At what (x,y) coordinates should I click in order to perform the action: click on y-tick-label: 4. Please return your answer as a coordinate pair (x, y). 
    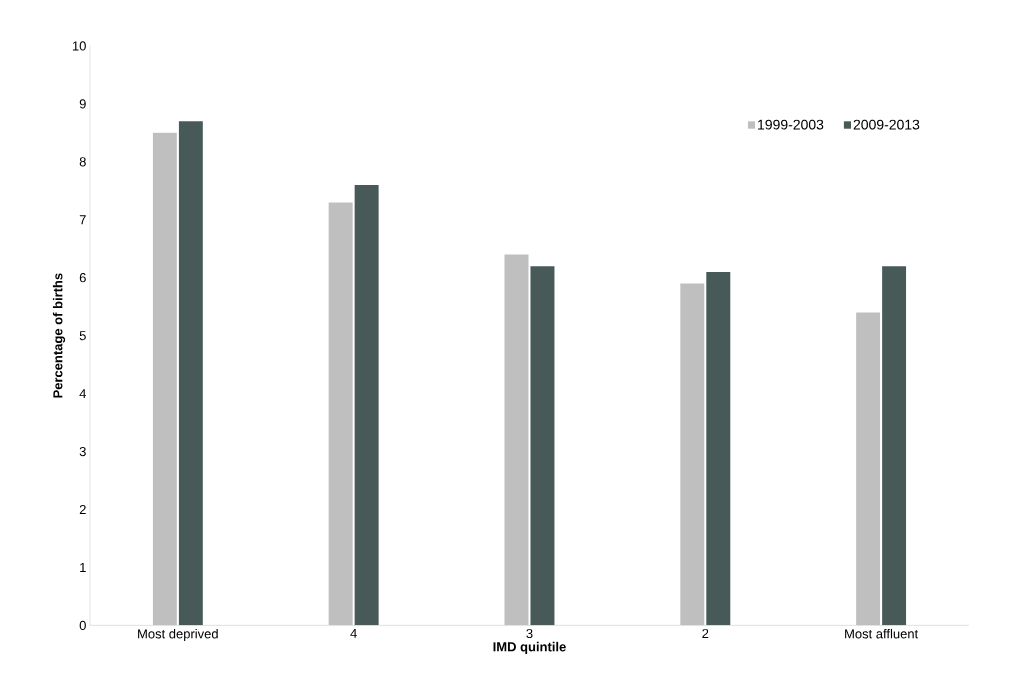
    Looking at the image, I should click on (83, 393).